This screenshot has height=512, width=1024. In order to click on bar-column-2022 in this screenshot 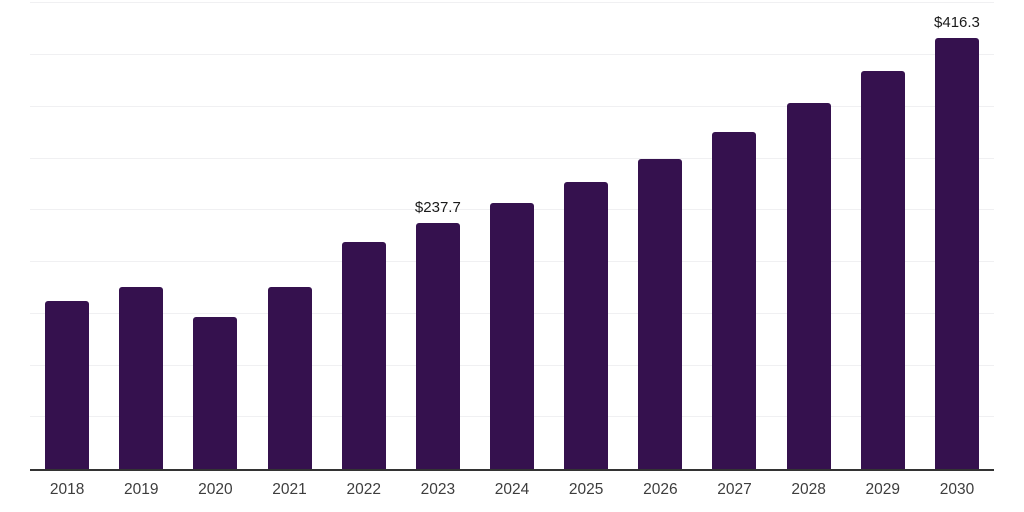, I will do `click(364, 234)`.